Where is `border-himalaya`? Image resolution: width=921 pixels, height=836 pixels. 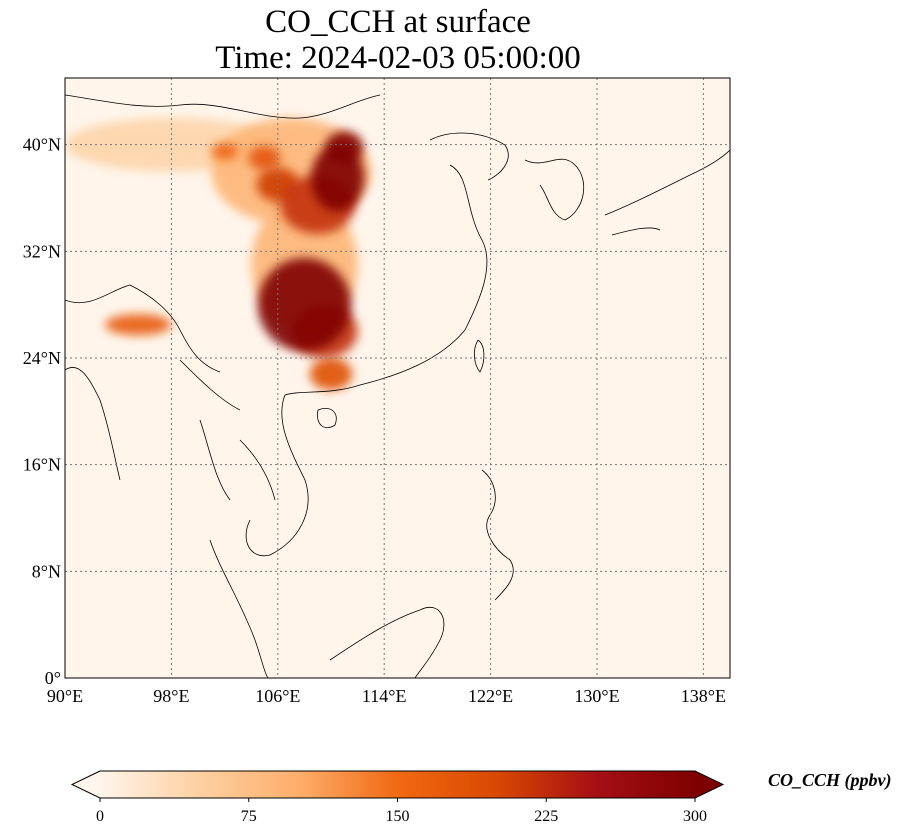
border-himalaya is located at coordinates (143, 328).